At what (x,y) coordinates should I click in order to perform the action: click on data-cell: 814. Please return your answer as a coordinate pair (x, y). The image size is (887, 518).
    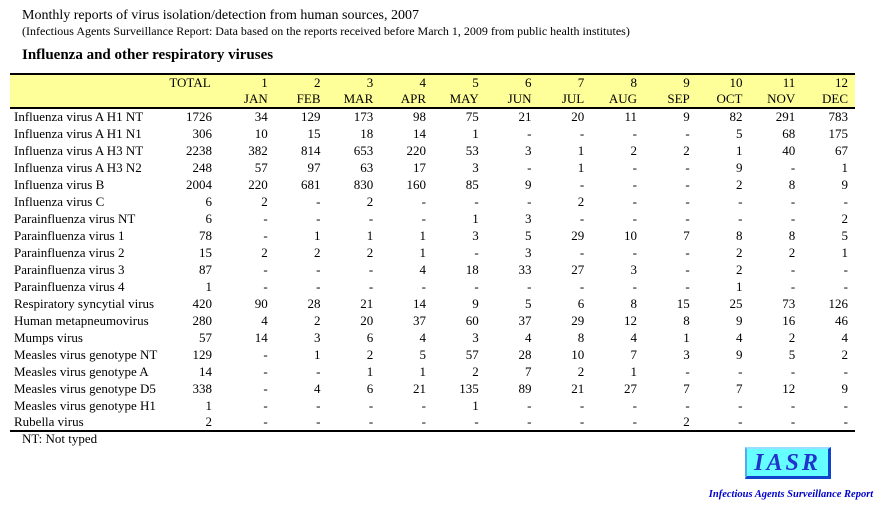
    Looking at the image, I should click on (311, 150).